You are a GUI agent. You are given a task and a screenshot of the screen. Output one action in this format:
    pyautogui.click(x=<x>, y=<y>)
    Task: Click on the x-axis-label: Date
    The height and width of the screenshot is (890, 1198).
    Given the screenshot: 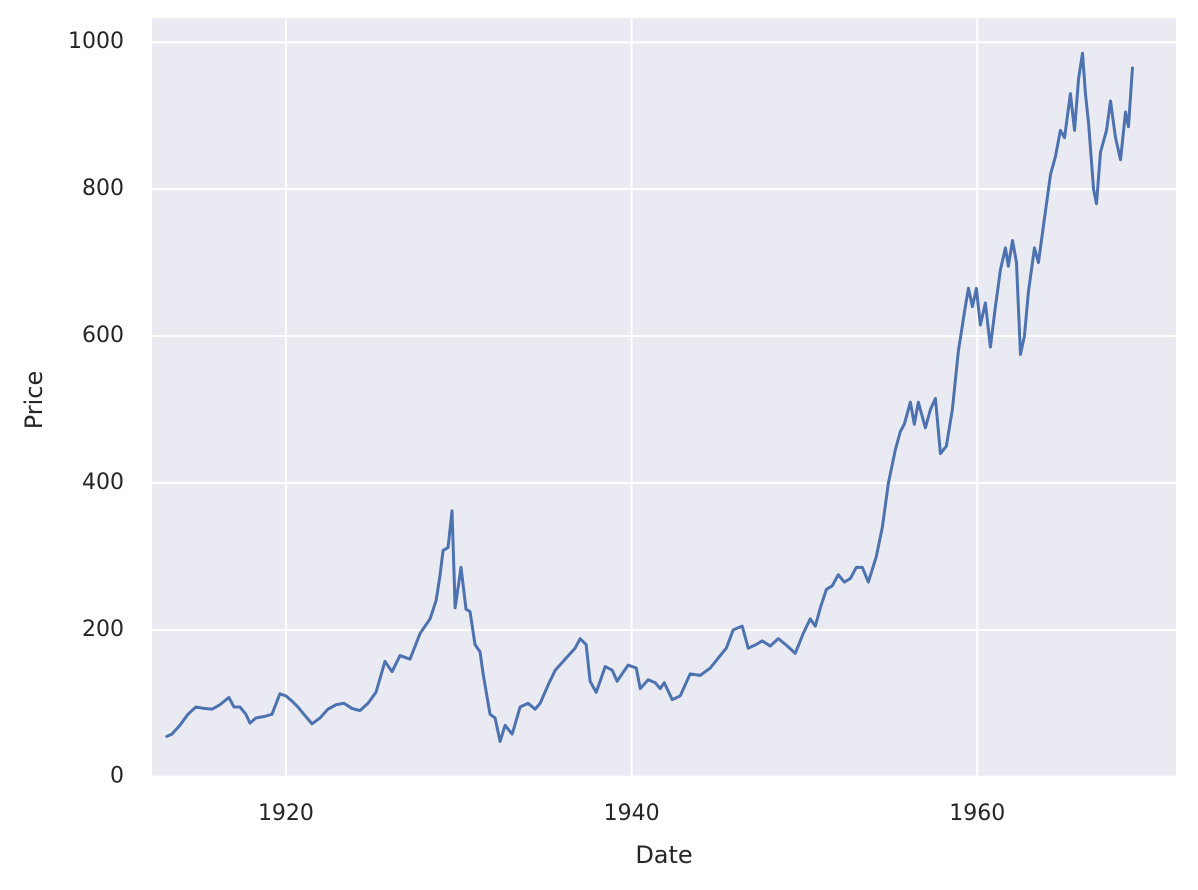 What is the action you would take?
    pyautogui.click(x=663, y=855)
    